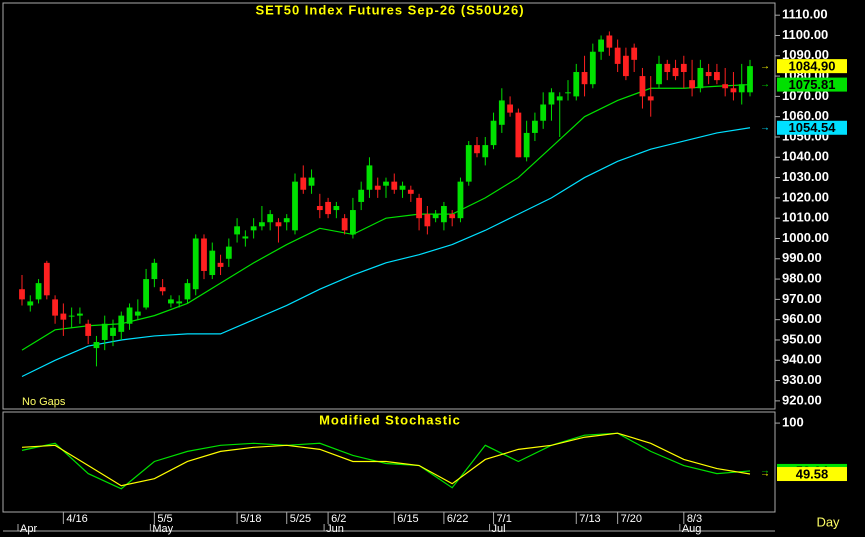 The width and height of the screenshot is (865, 537). What do you see at coordinates (802, 399) in the screenshot?
I see `y-tick-label: 920.00` at bounding box center [802, 399].